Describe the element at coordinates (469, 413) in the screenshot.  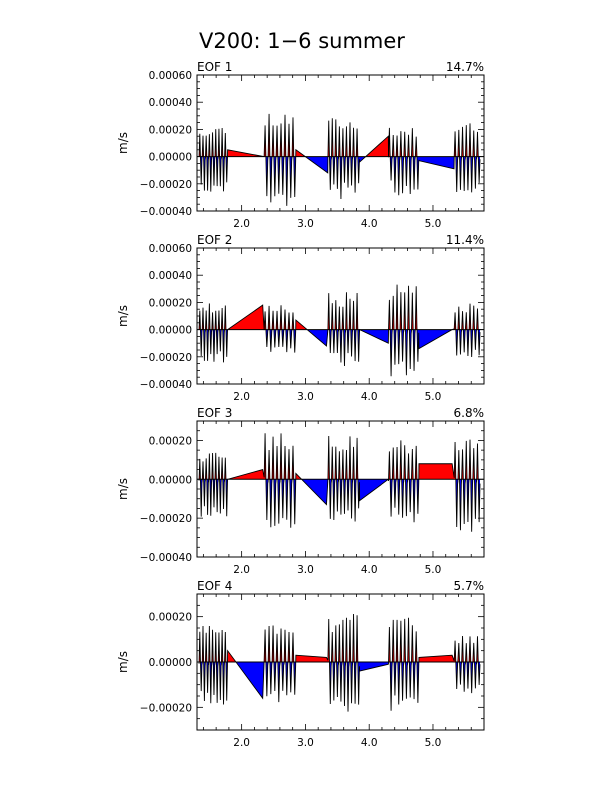
I see `variance-percent: 6.8%` at that location.